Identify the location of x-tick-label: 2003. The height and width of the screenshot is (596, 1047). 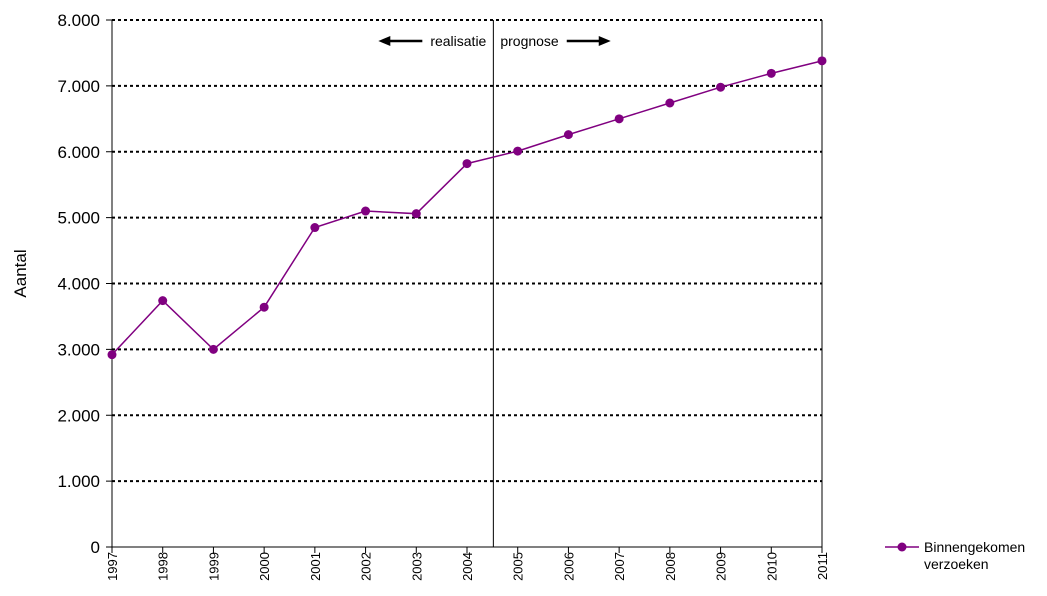
(416, 566).